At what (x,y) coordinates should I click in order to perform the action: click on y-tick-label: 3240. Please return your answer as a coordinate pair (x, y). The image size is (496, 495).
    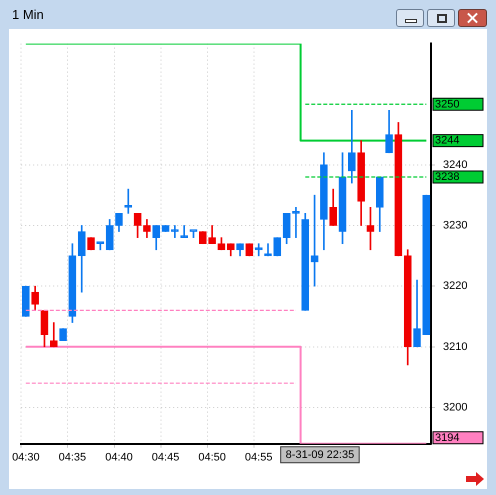
    Looking at the image, I should click on (455, 164).